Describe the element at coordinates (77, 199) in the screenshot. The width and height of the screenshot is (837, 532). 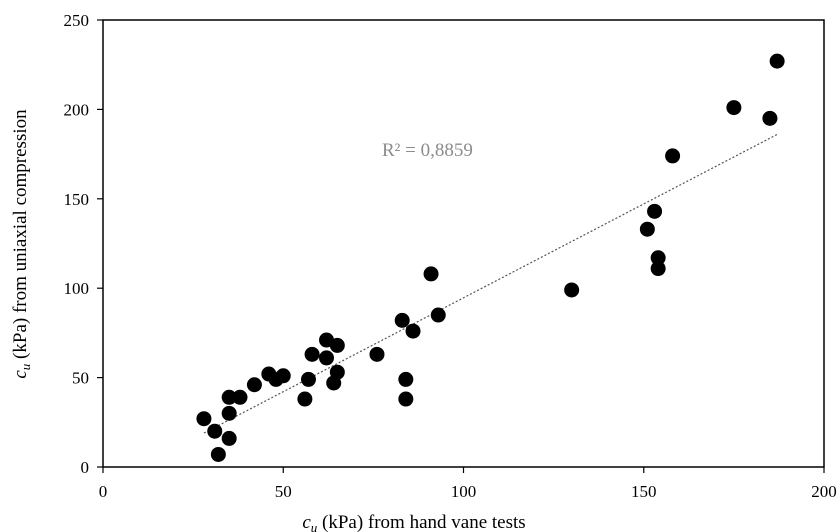
I see `y-tick-label: 150` at that location.